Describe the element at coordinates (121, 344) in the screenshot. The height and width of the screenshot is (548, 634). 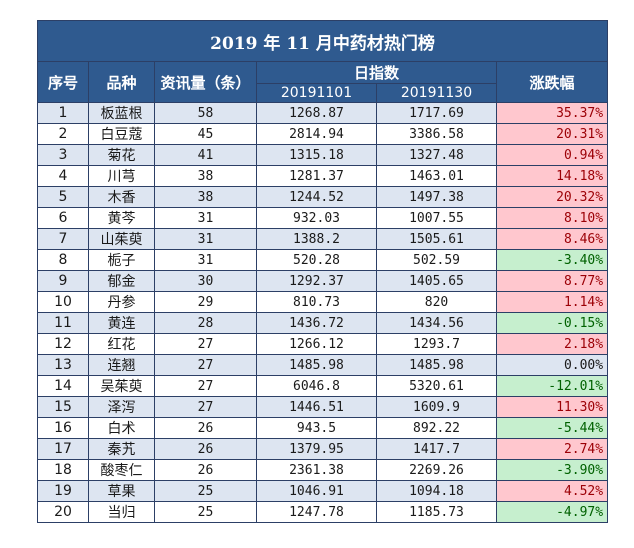
I see `name-cell: 红花` at that location.